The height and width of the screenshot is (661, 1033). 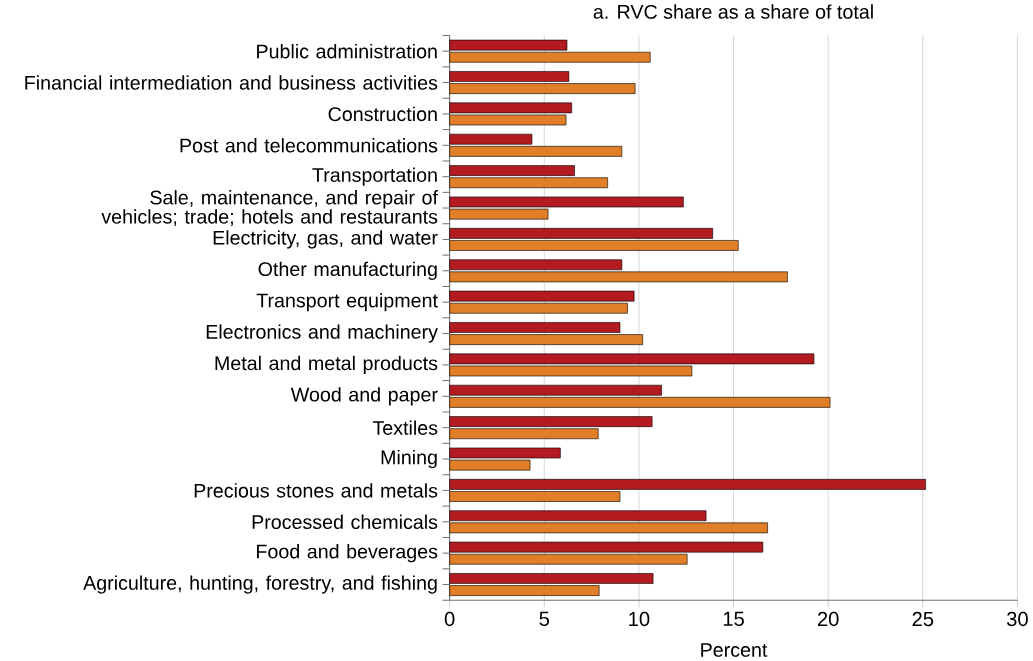 I want to click on chart-title: a. RVC share as a share of total, so click(x=733, y=11).